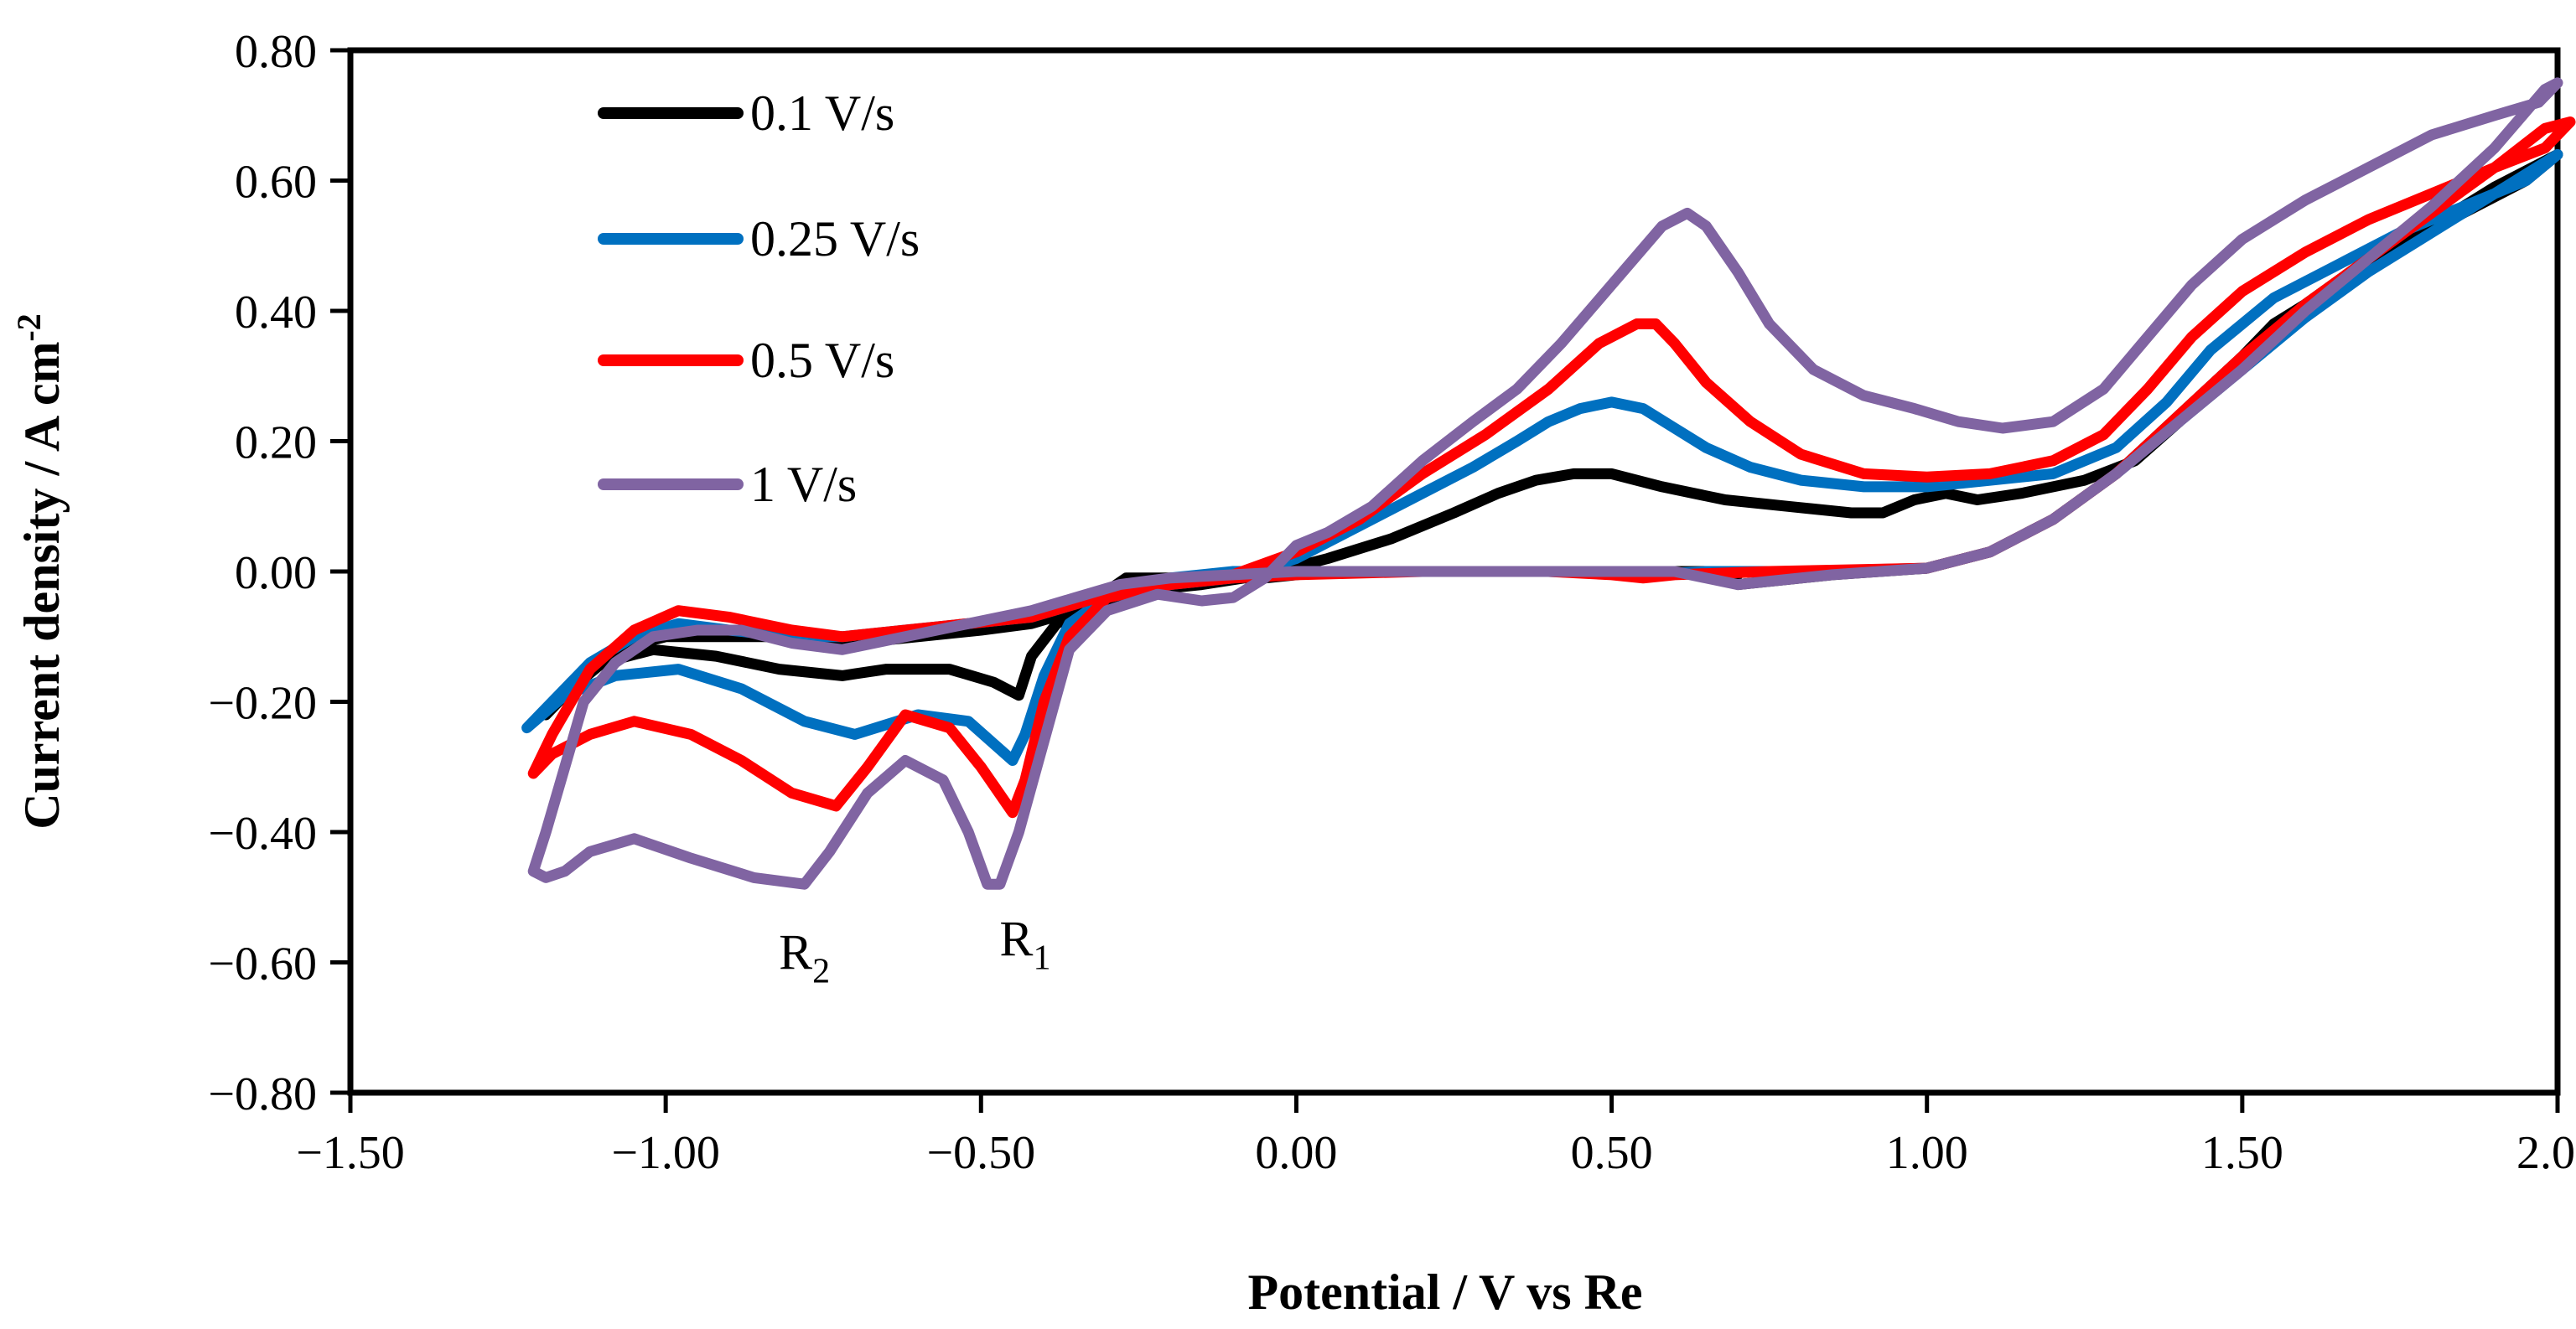  Describe the element at coordinates (665, 1153) in the screenshot. I see `x-tick-label: −1.00` at that location.